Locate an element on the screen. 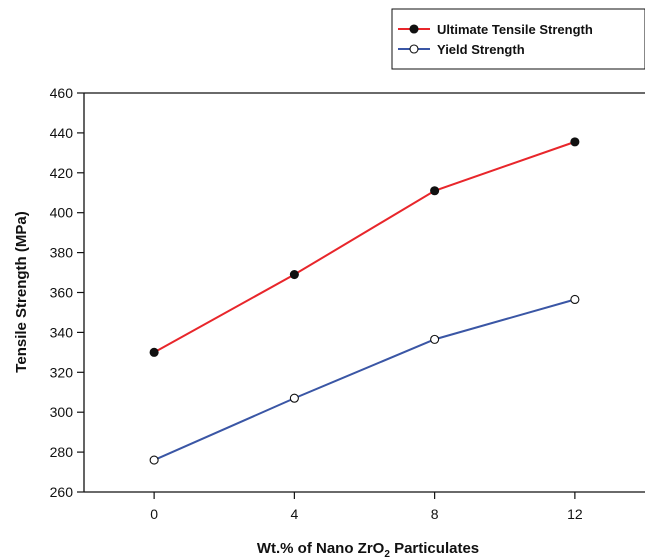 Image resolution: width=645 pixels, height=559 pixels. x-axis-label-subscript: 2 is located at coordinates (387, 554).